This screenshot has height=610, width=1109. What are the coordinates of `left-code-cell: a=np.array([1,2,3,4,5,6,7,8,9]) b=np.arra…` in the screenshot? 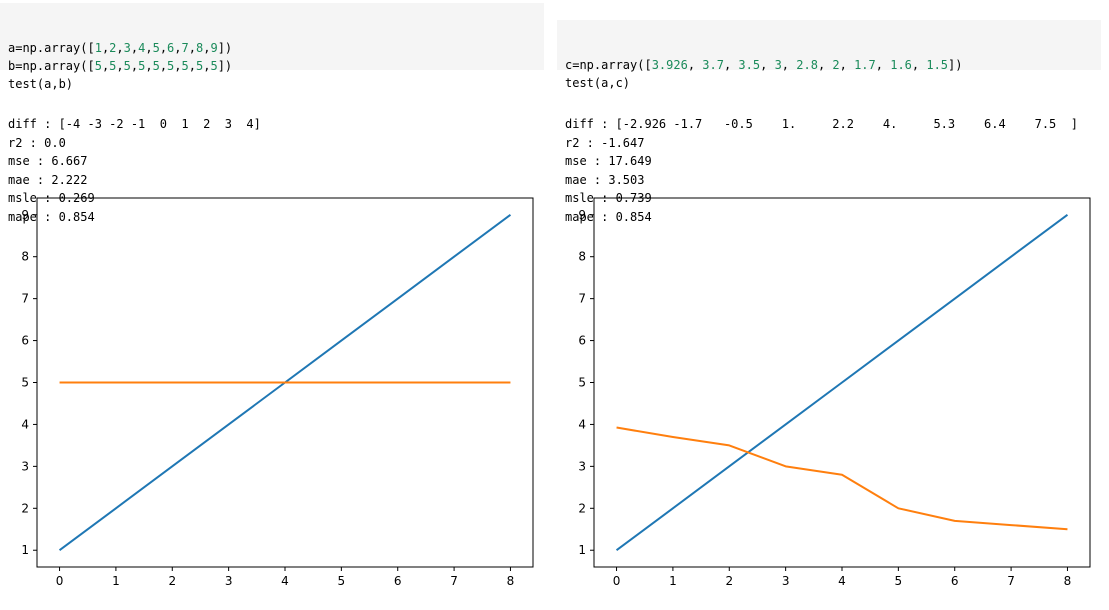 It's located at (272, 47).